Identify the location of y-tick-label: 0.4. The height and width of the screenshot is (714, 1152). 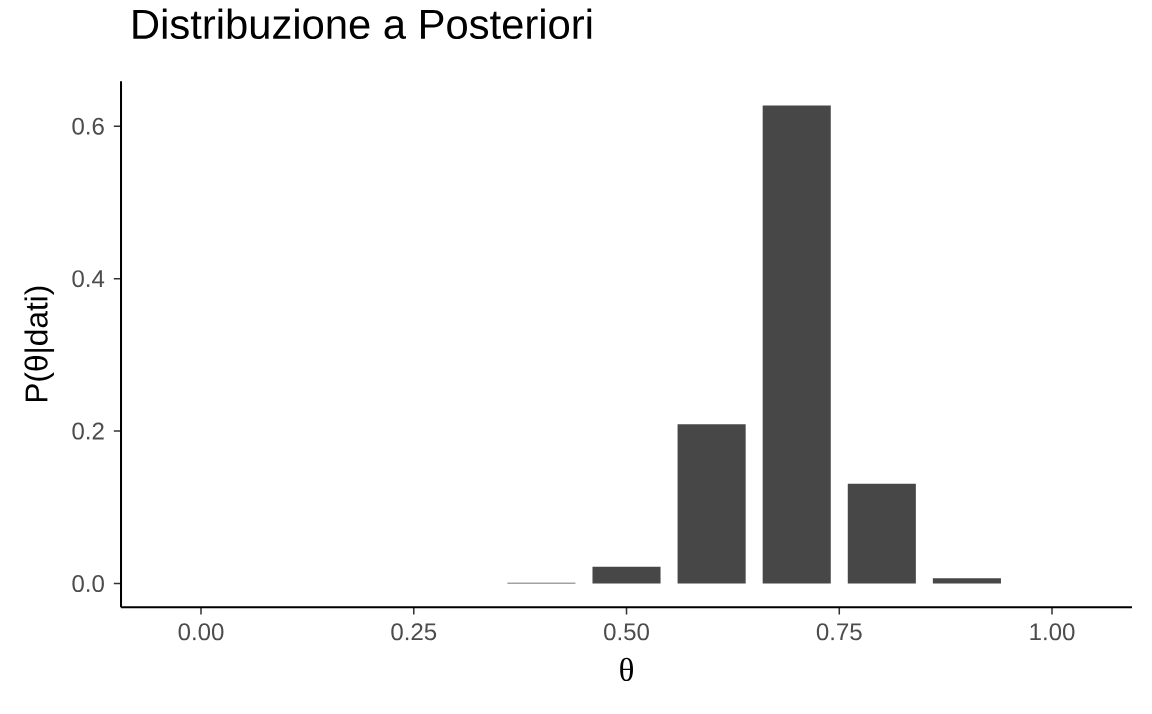
(88, 279).